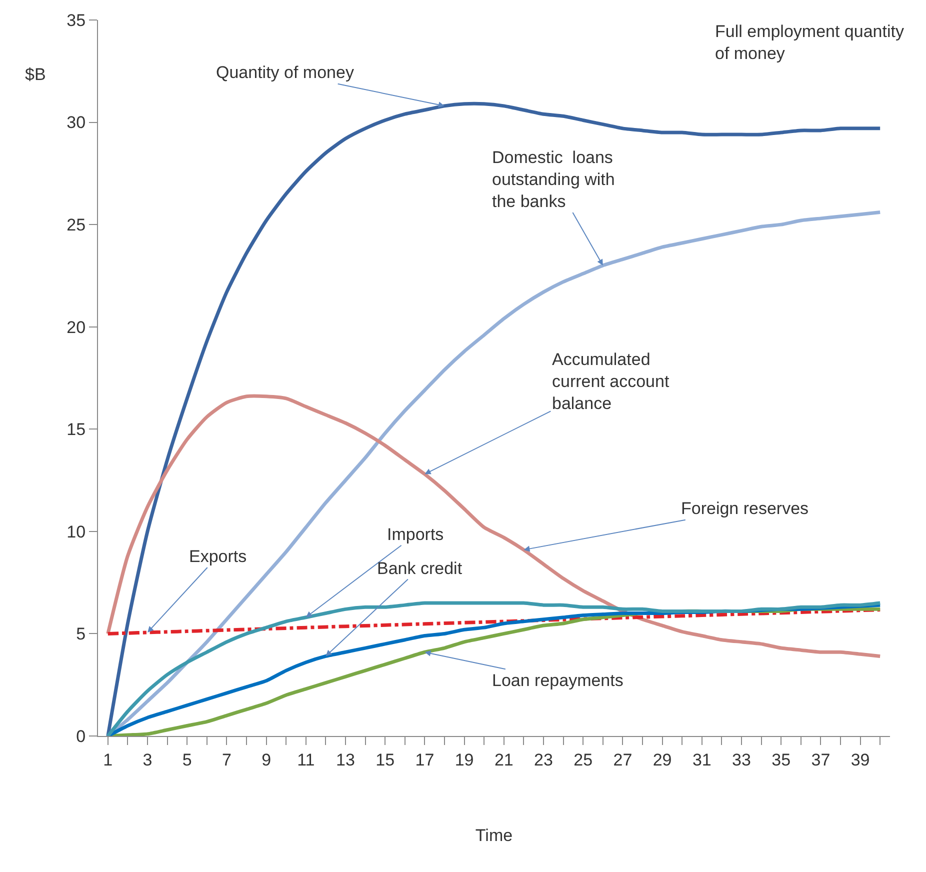 This screenshot has width=926, height=872. Describe the element at coordinates (820, 760) in the screenshot. I see `x-tick-label: 37` at that location.